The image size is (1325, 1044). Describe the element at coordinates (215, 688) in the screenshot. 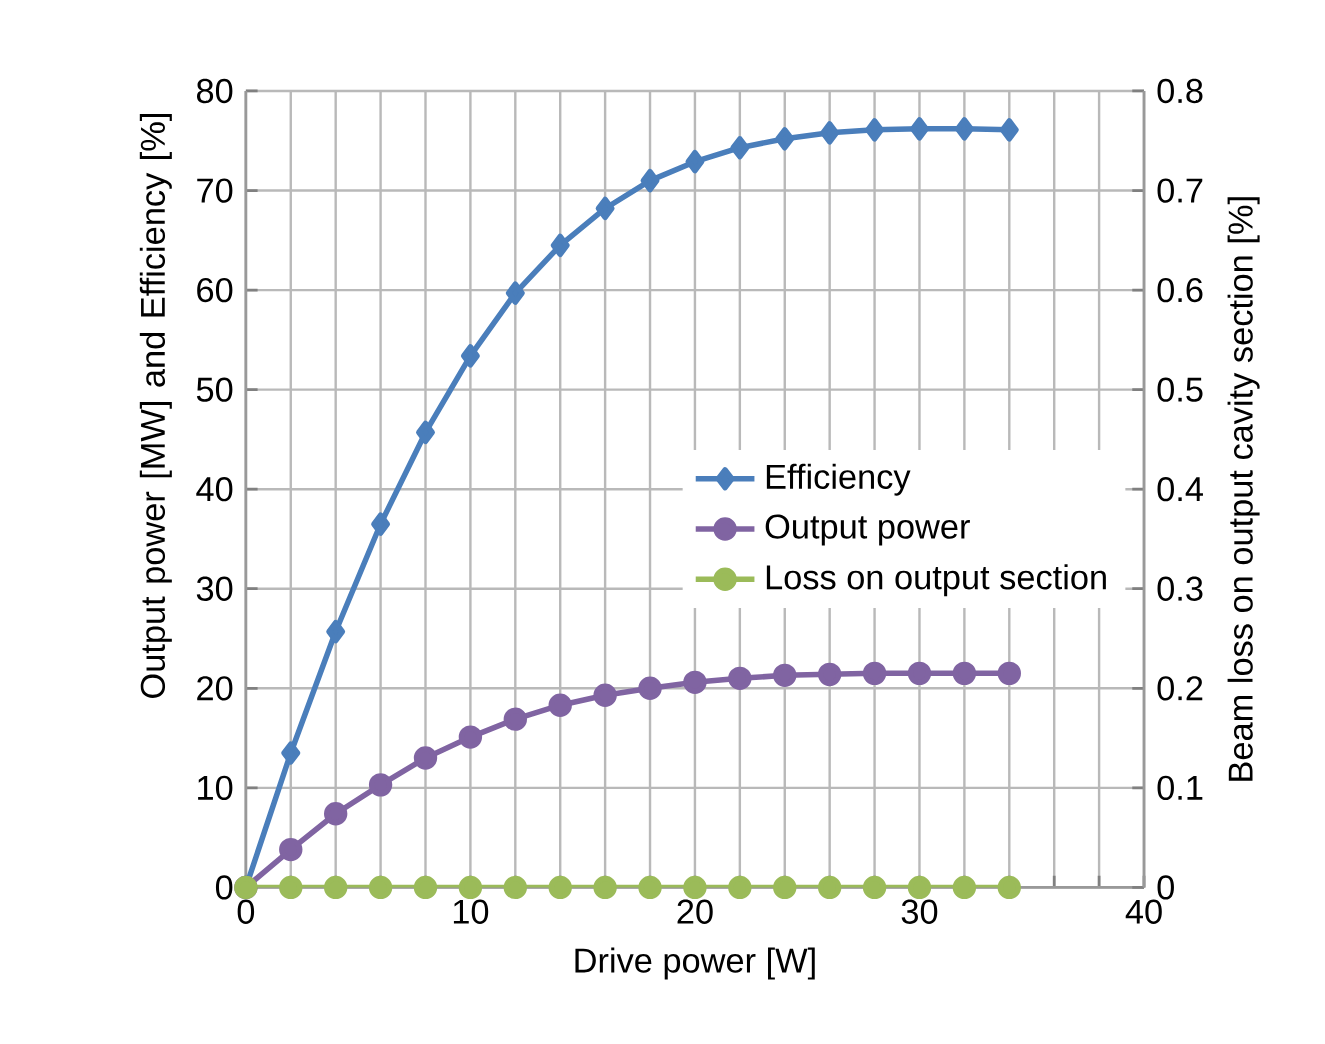

I see `y-tick-label: 20` at that location.